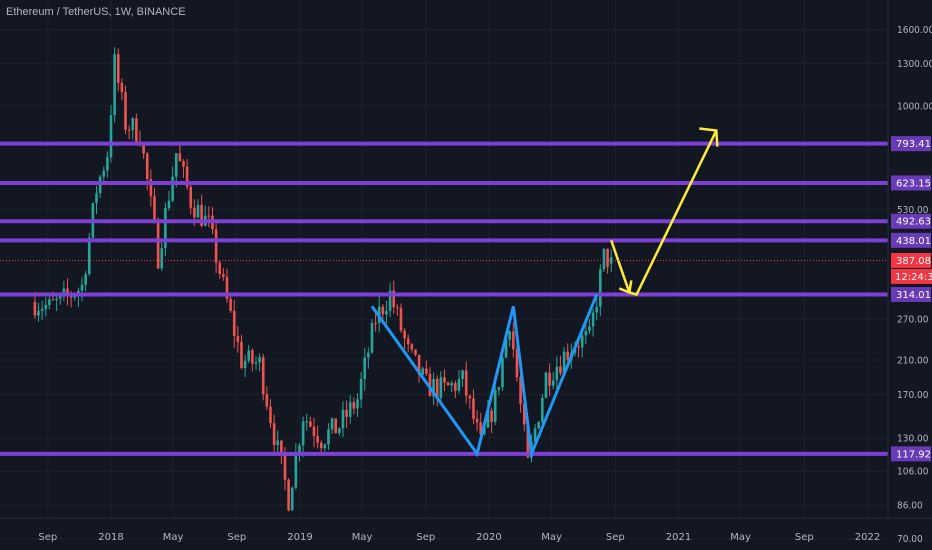 This screenshot has width=932, height=550. What do you see at coordinates (914, 107) in the screenshot?
I see `price-tick-label: 1000.00` at bounding box center [914, 107].